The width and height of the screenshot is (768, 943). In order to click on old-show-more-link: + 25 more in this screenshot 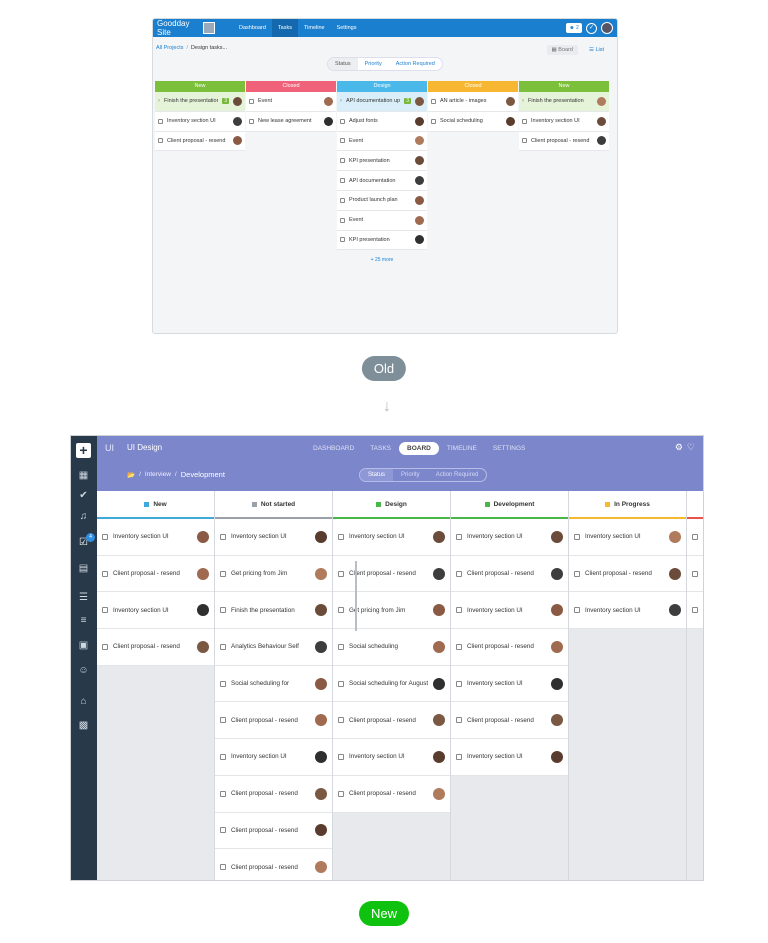, I will do `click(382, 260)`.